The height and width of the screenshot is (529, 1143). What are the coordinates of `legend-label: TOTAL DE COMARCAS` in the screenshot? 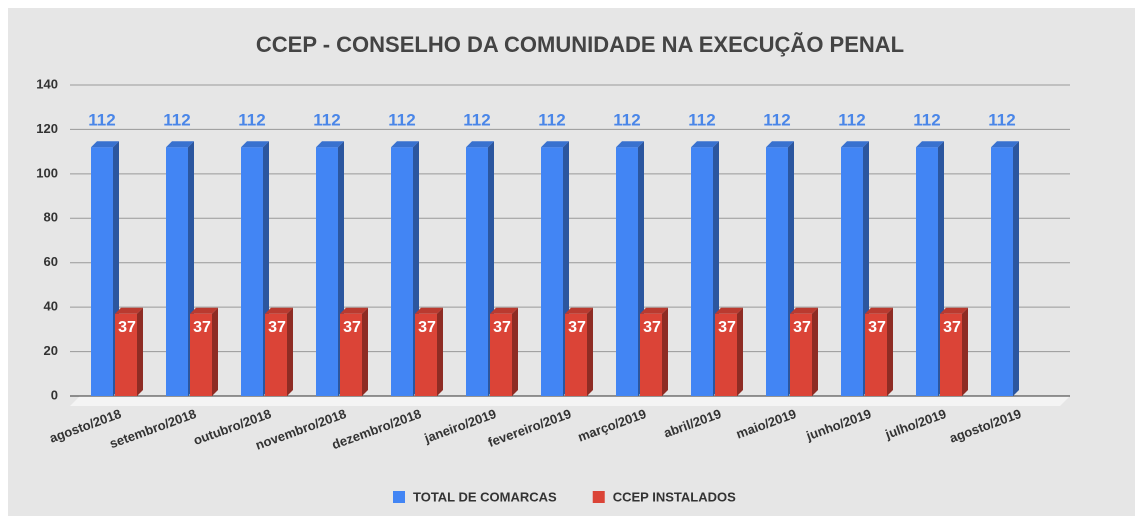 It's located at (485, 496).